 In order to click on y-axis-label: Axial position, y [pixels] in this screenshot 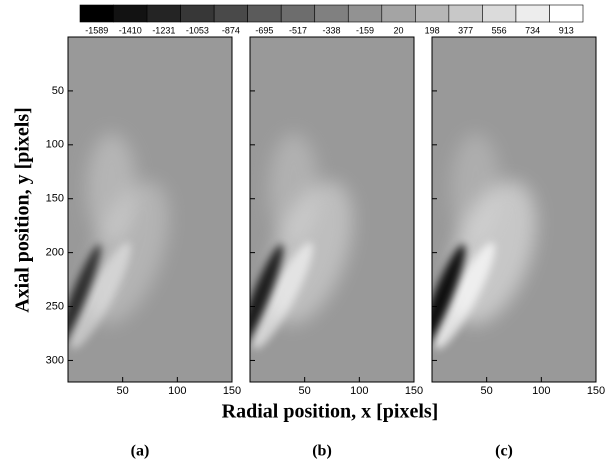, I will do `click(23, 210)`.